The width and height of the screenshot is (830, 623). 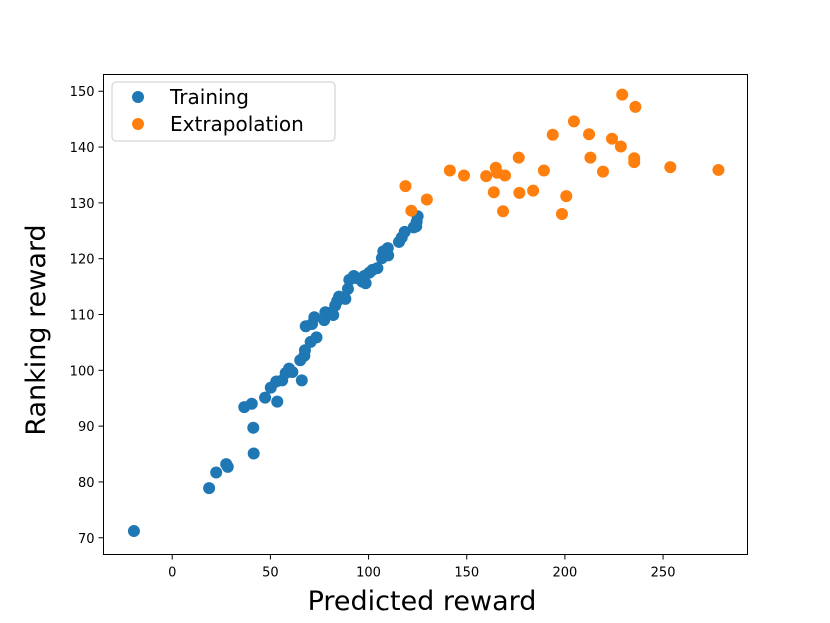 I want to click on x-axis-ticks: 0 50 100 150 200 250, so click(x=422, y=567).